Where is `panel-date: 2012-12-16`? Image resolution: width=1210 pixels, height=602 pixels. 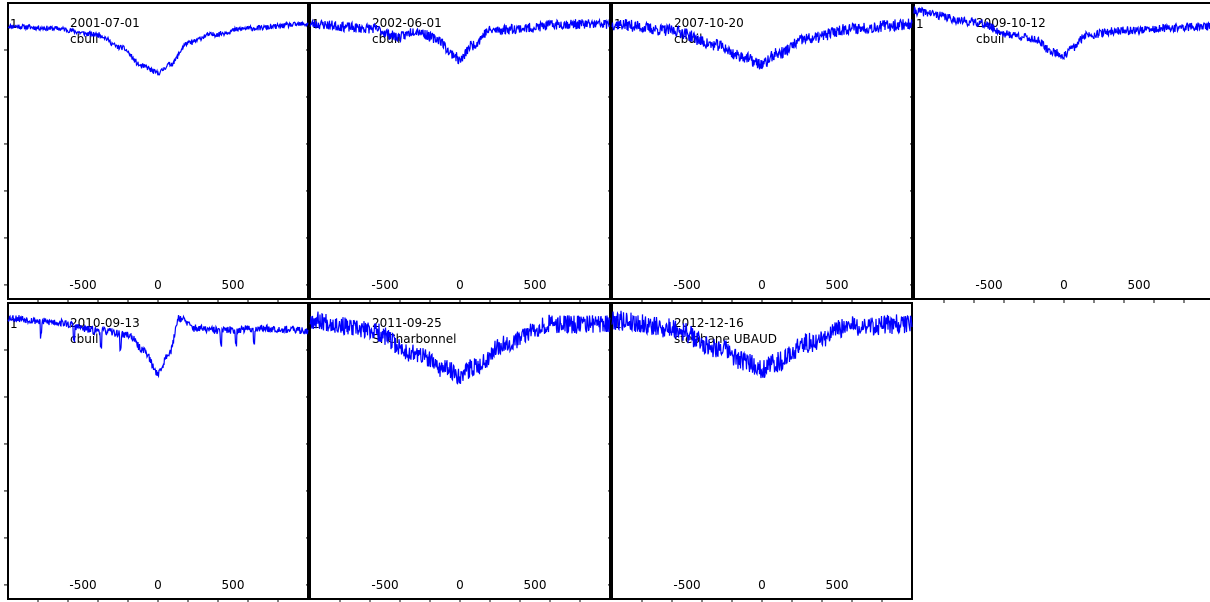
panel-date: 2012-12-16 is located at coordinates (709, 323).